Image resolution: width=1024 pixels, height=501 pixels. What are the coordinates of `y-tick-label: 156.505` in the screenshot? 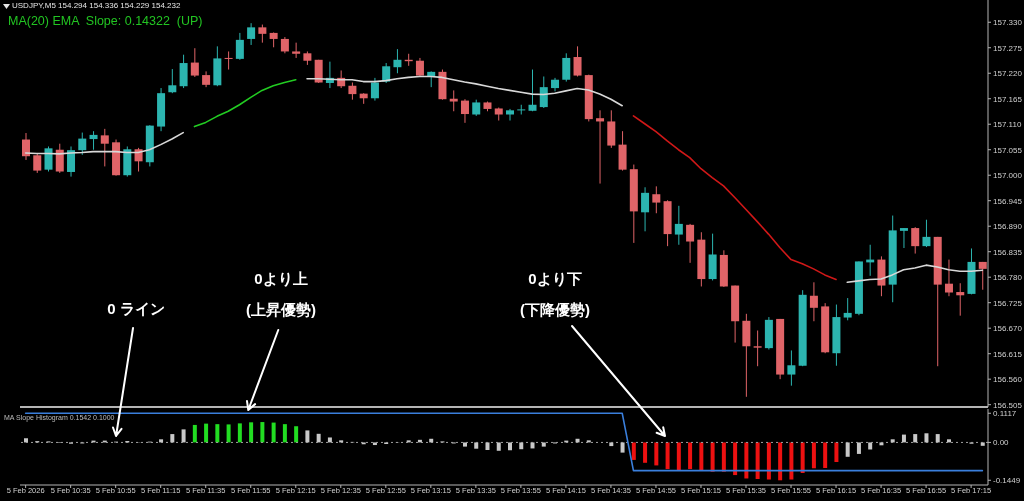 It's located at (1008, 405).